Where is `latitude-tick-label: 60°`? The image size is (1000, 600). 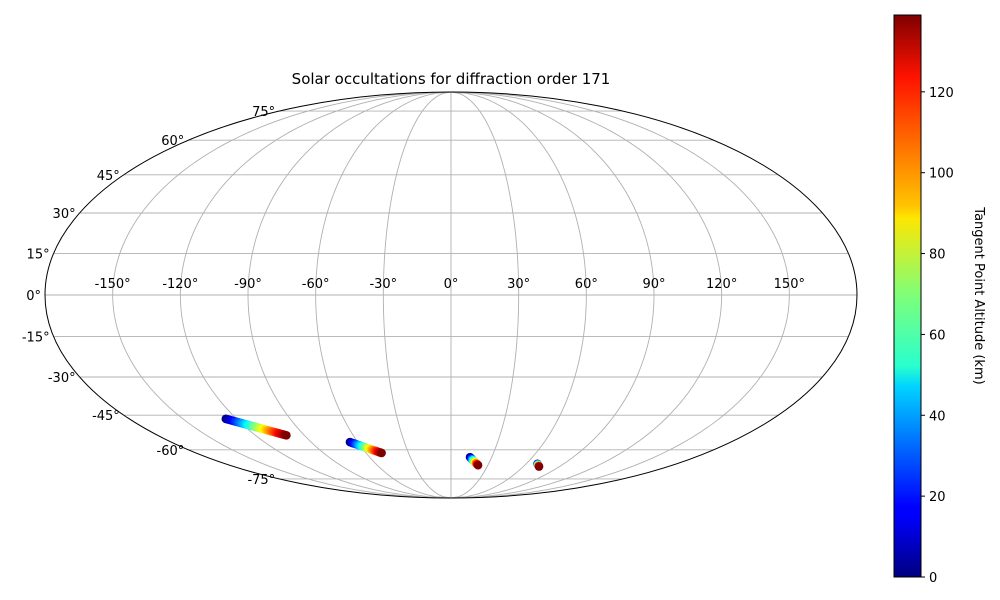 latitude-tick-label: 60° is located at coordinates (172, 141).